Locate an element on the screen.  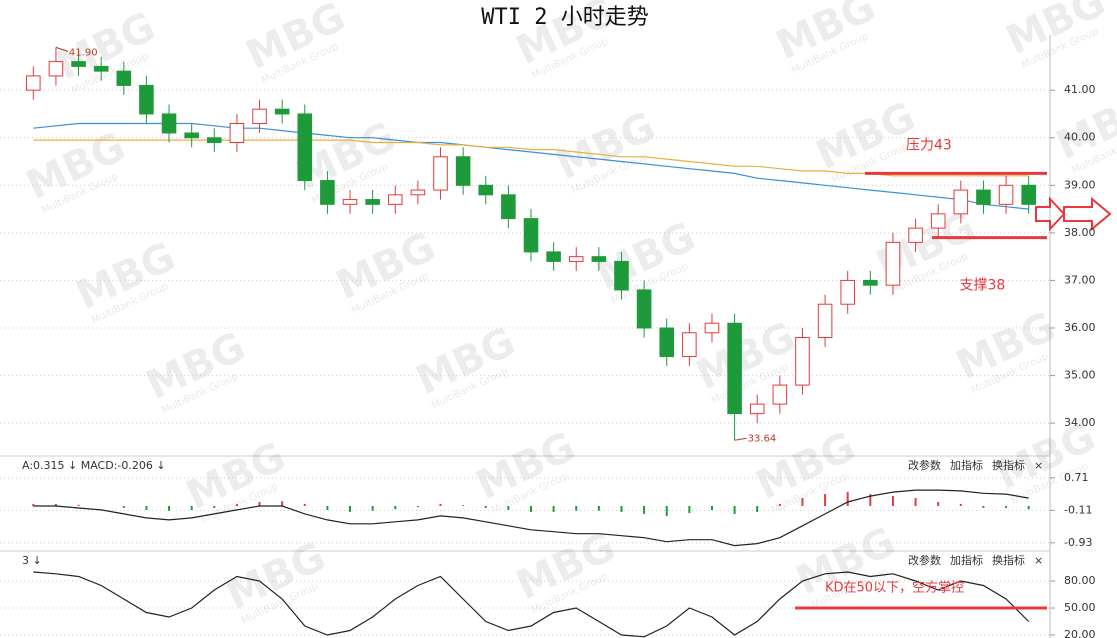
indicator-legend: 3 ↓ is located at coordinates (32, 560).